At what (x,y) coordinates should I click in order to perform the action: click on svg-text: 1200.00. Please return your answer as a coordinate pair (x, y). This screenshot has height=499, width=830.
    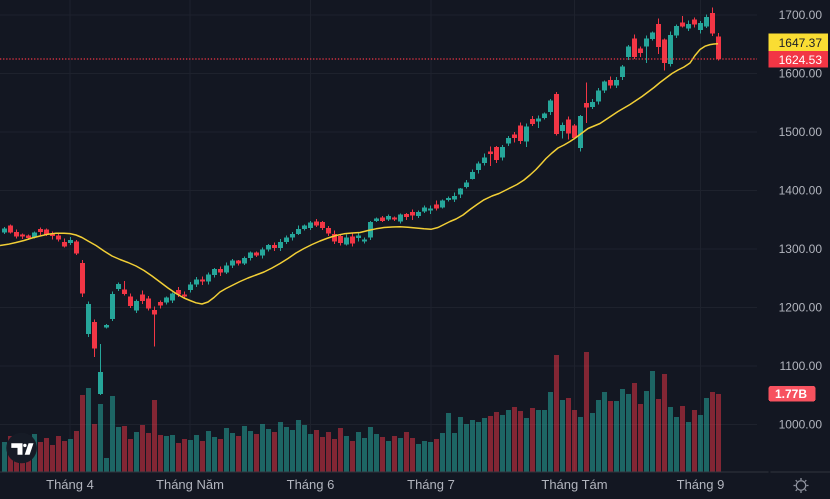
    Looking at the image, I should click on (801, 308).